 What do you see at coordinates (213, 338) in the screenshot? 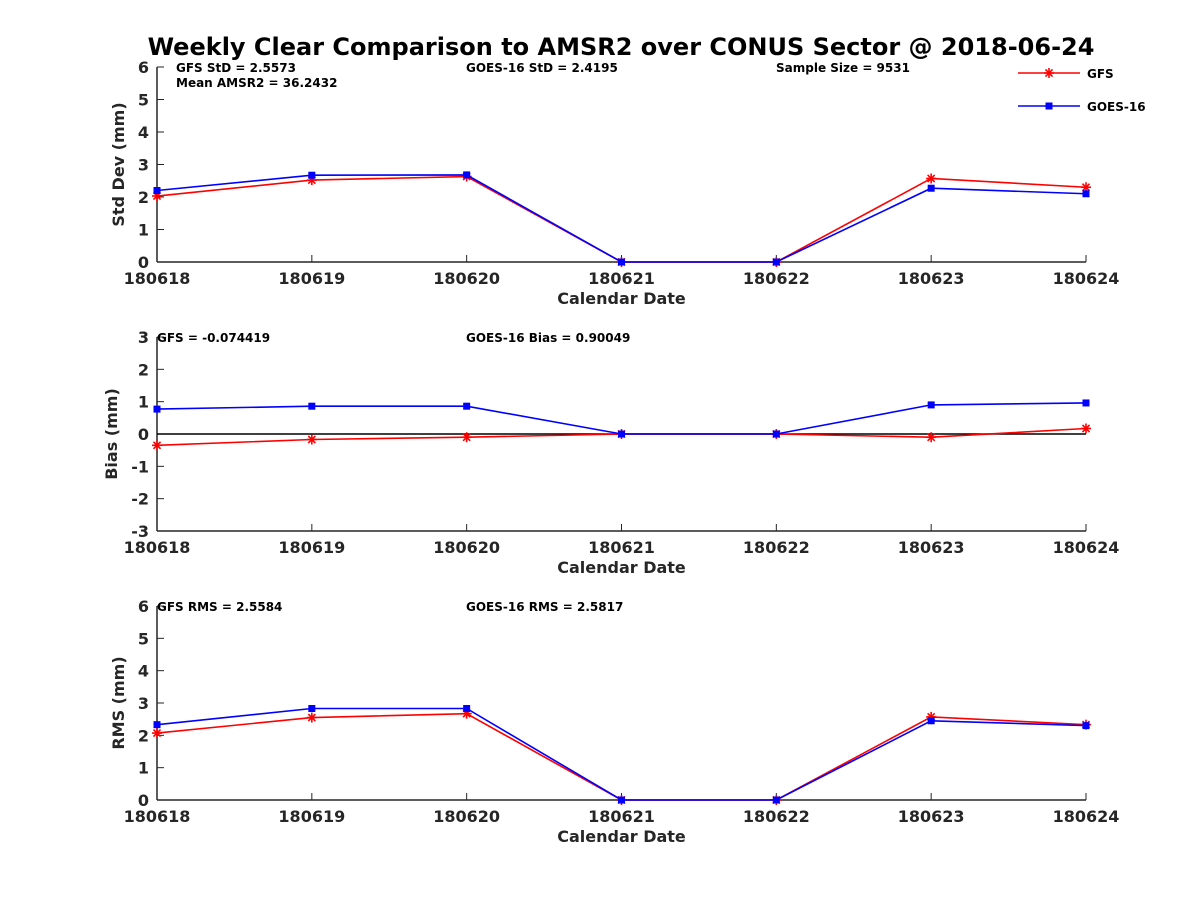
I see `stat-annotation: GFS = -0.074419` at bounding box center [213, 338].